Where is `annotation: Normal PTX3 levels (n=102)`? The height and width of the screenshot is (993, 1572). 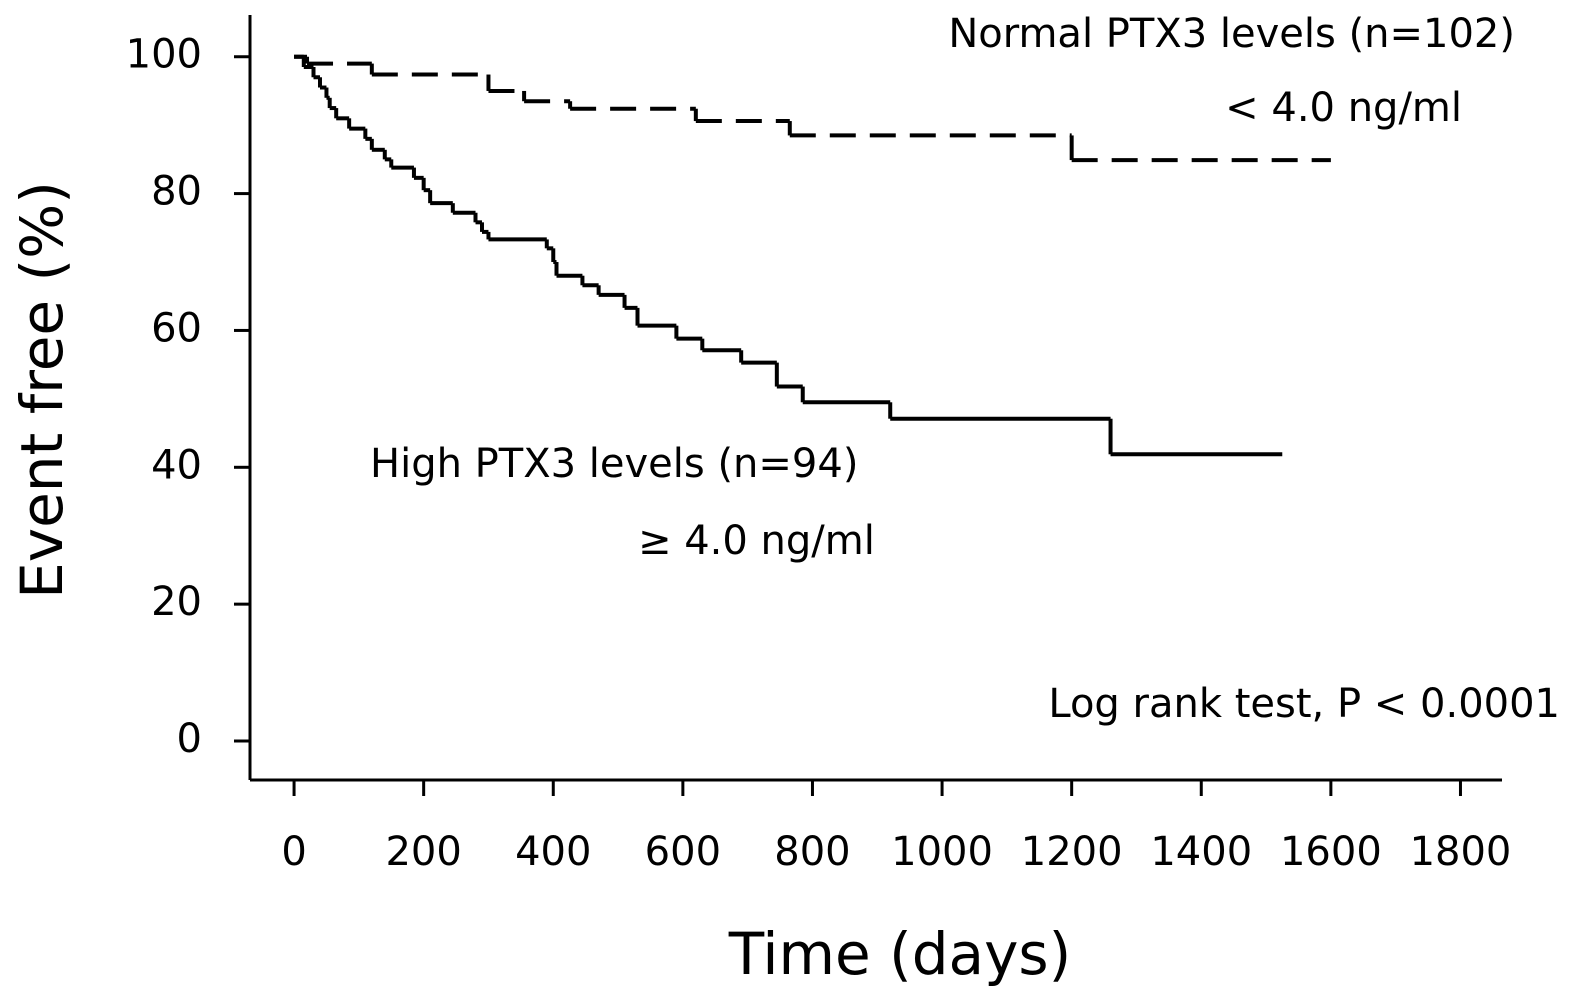
annotation: Normal PTX3 levels (n=102) is located at coordinates (1231, 34).